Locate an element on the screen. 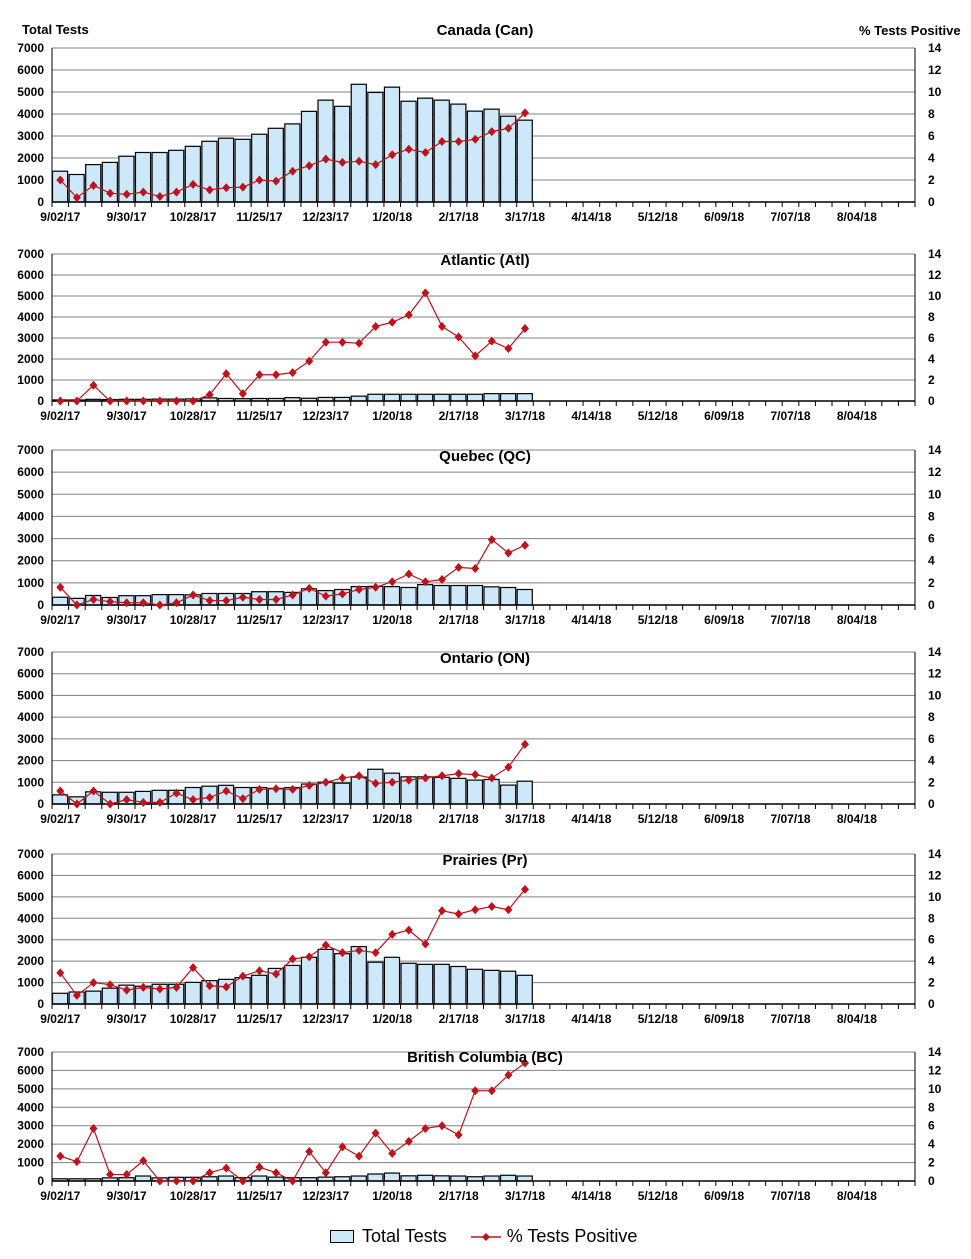 This screenshot has width=971, height=1259. x-tick-label: 4/14/18 is located at coordinates (591, 416).